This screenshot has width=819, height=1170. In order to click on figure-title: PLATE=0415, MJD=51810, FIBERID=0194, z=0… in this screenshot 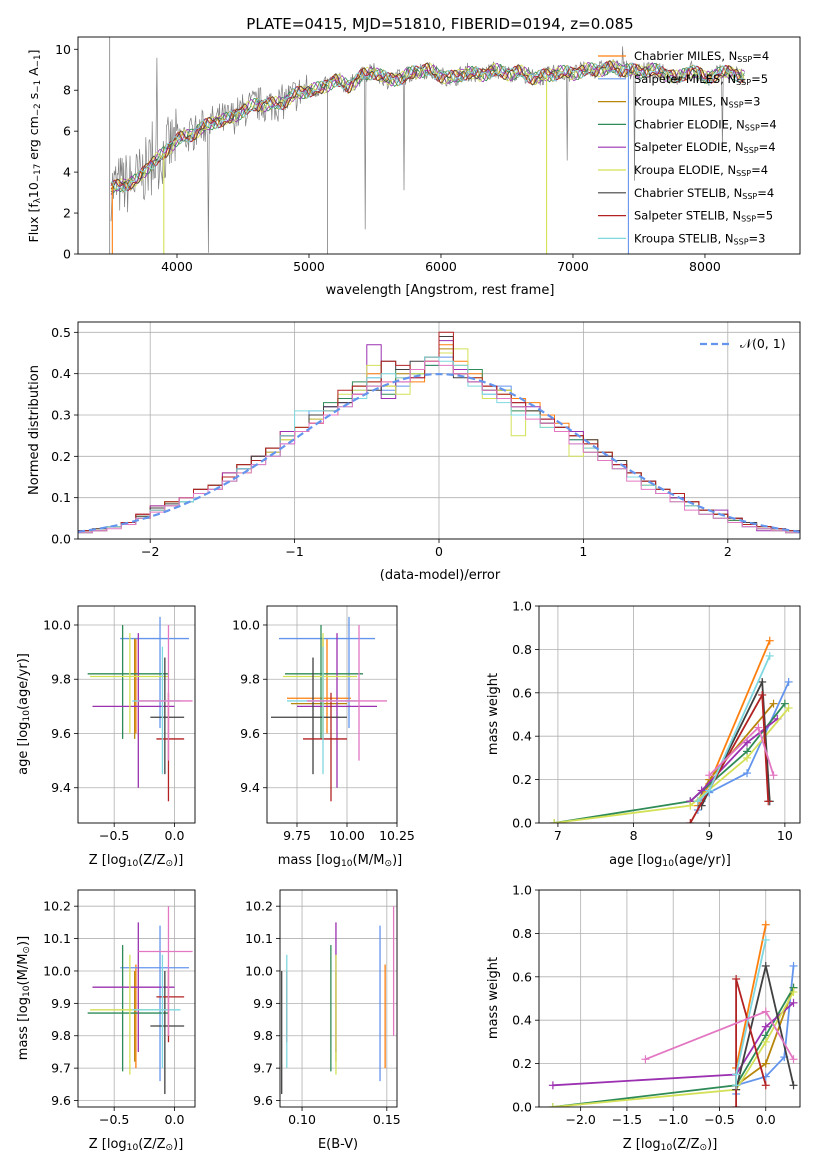, I will do `click(439, 24)`.